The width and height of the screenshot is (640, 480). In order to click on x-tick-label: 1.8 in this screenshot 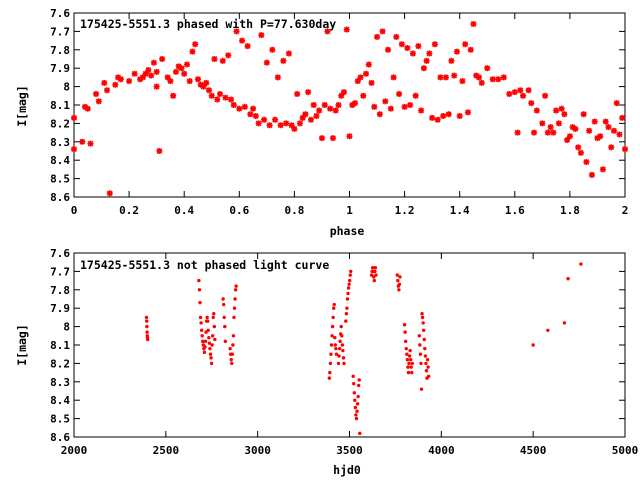, I will do `click(570, 210)`.